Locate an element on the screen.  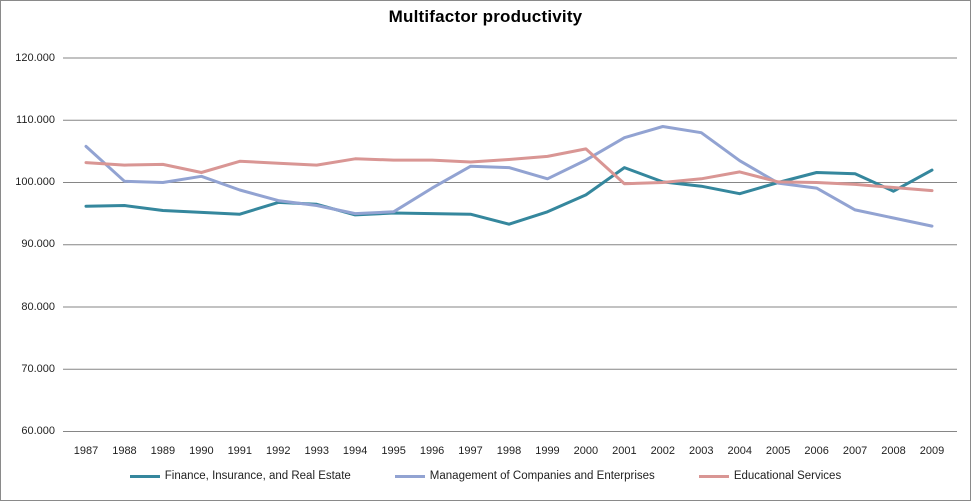
x-axis-tick-label: 2000 is located at coordinates (586, 451).